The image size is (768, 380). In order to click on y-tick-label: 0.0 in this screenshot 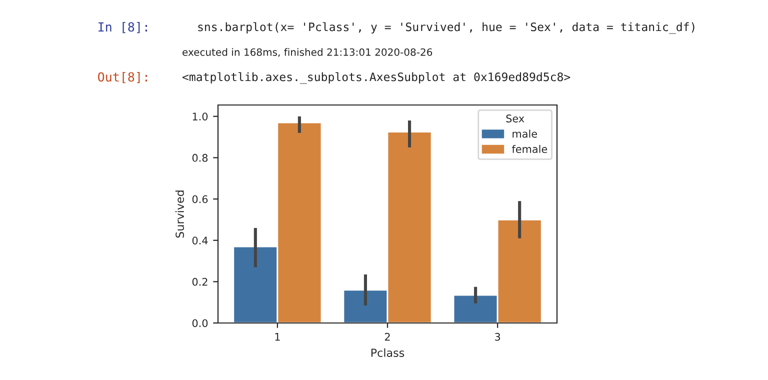, I will do `click(200, 323)`.